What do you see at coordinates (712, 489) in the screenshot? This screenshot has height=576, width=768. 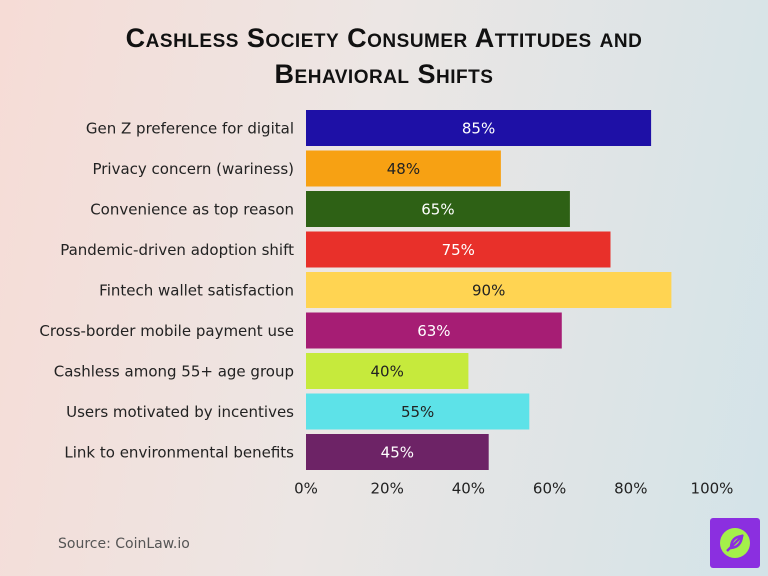 I see `x-tick-label: 100%` at bounding box center [712, 489].